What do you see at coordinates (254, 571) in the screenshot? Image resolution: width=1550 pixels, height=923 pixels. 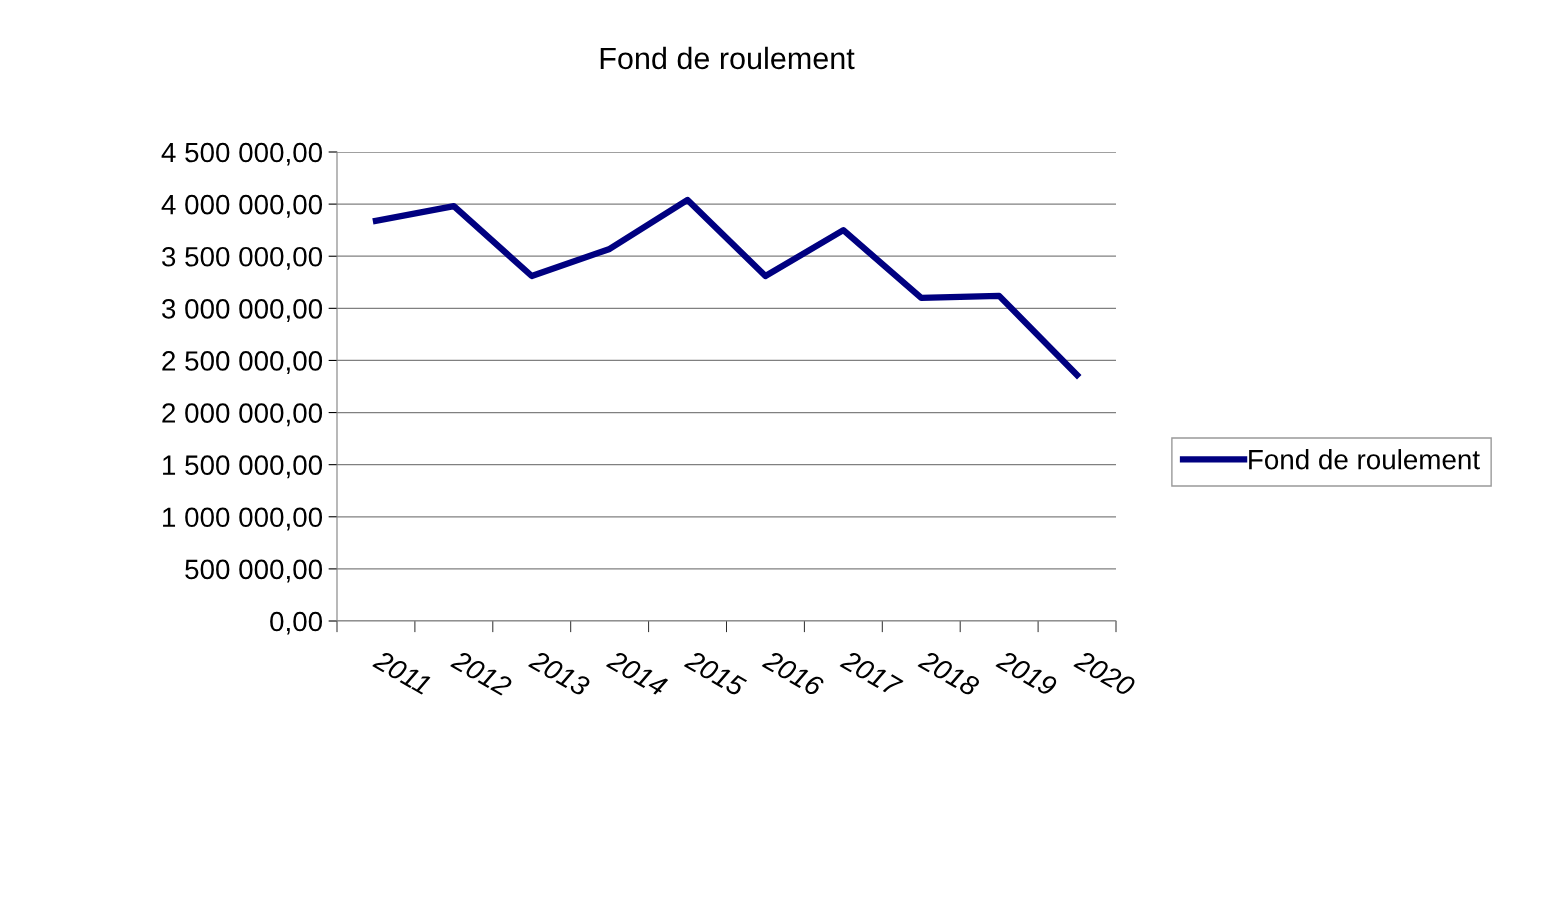 I see `y-tick-label: 500 000,00` at bounding box center [254, 571].